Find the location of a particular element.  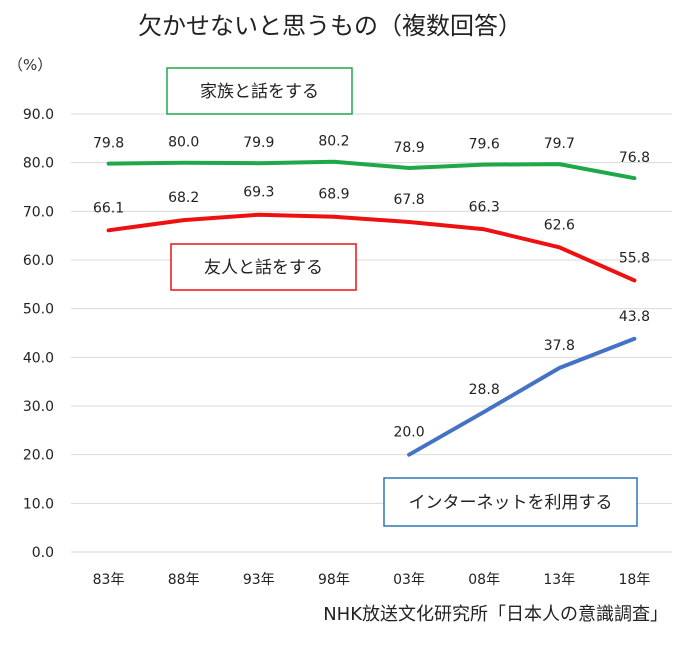

data-label: 78.9 is located at coordinates (408, 148).